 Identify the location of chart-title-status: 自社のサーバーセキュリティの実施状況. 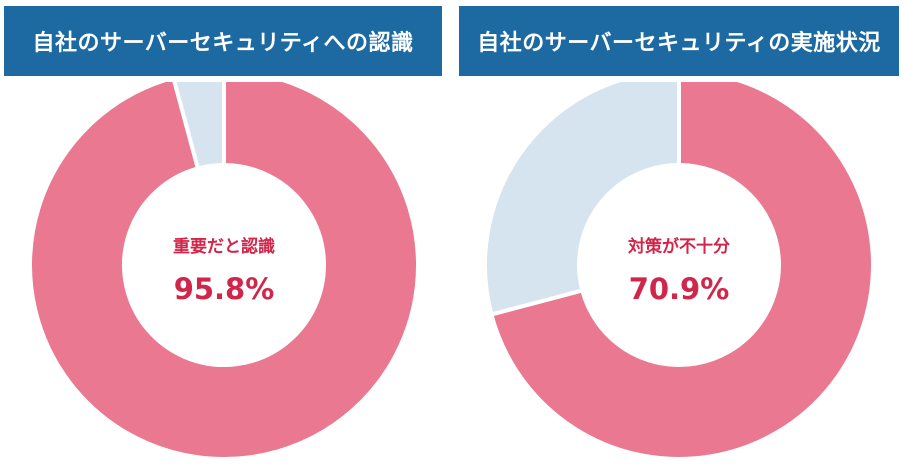
(679, 41).